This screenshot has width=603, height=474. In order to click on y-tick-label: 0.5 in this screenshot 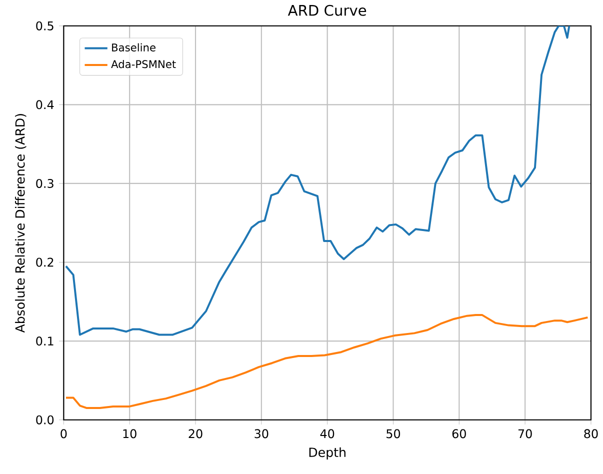, I will do `click(45, 26)`.